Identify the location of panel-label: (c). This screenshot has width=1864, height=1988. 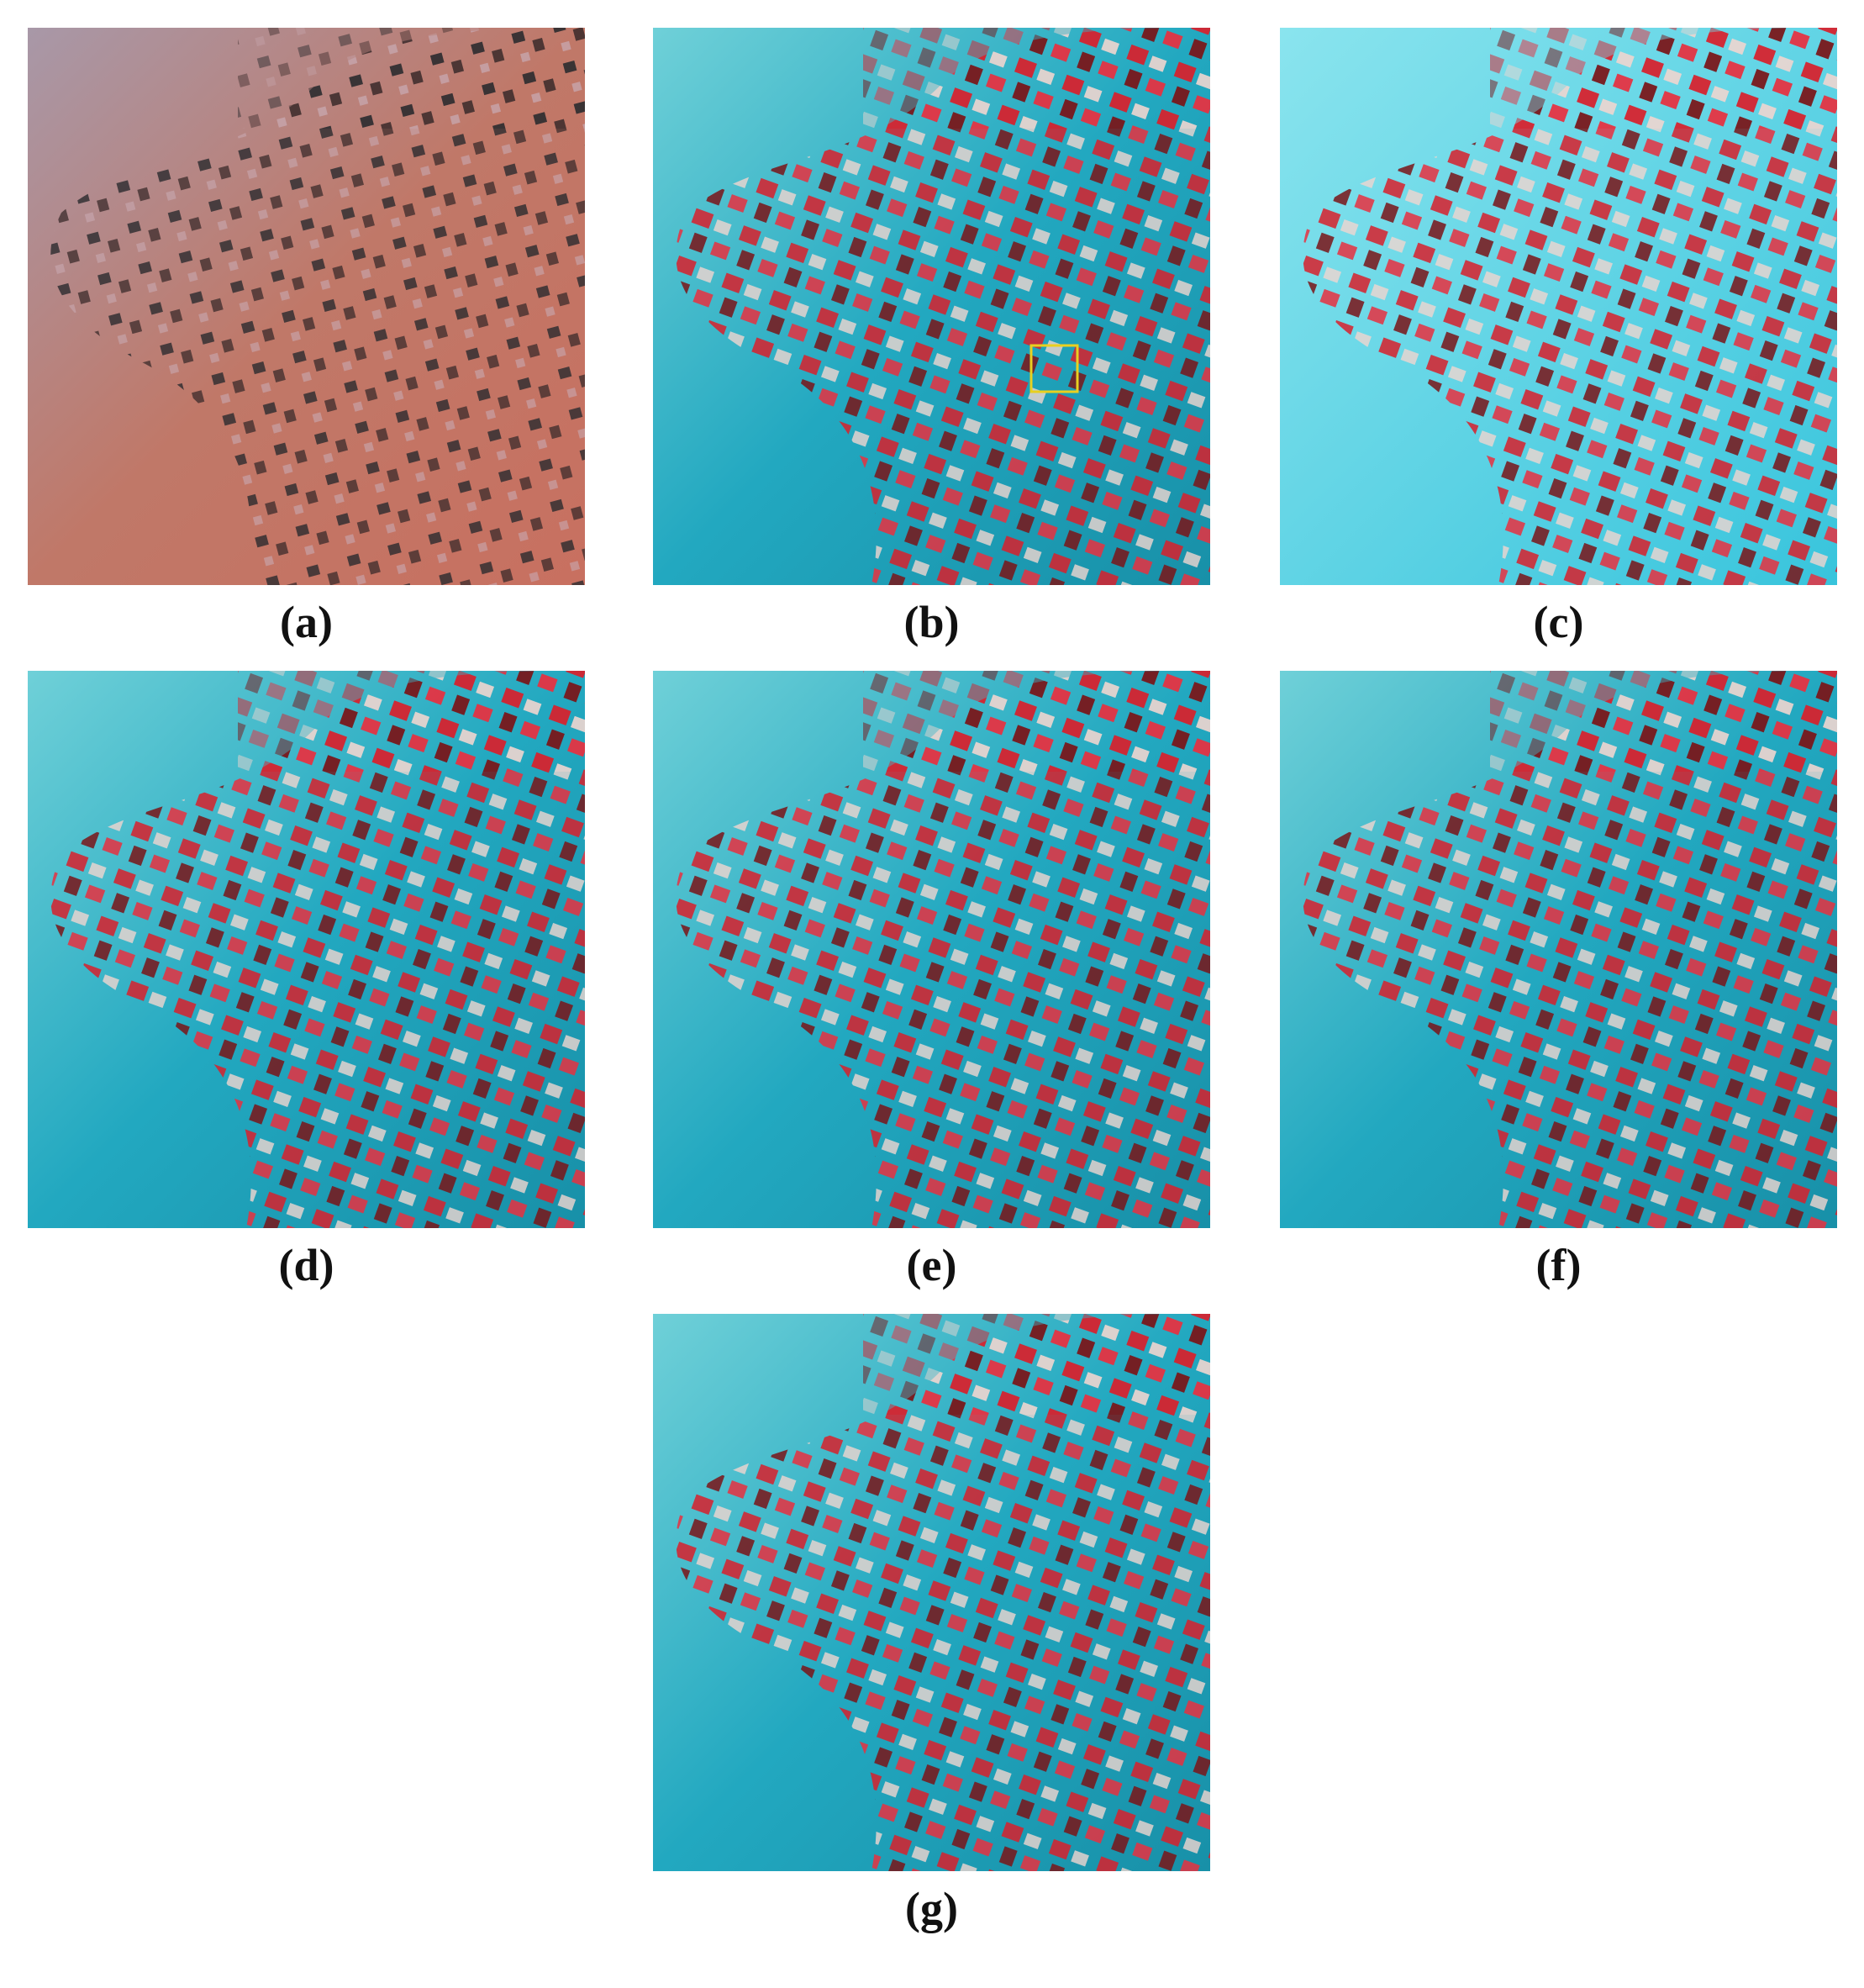
(1559, 622).